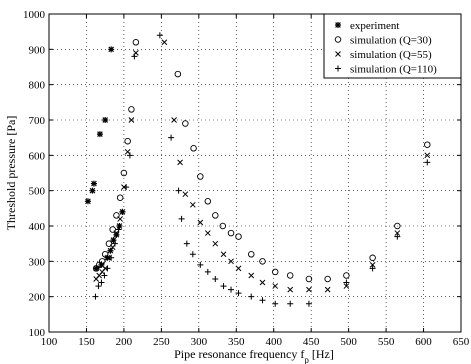 The image size is (471, 364). What do you see at coordinates (374, 26) in the screenshot?
I see `legend-label: experiment` at bounding box center [374, 26].